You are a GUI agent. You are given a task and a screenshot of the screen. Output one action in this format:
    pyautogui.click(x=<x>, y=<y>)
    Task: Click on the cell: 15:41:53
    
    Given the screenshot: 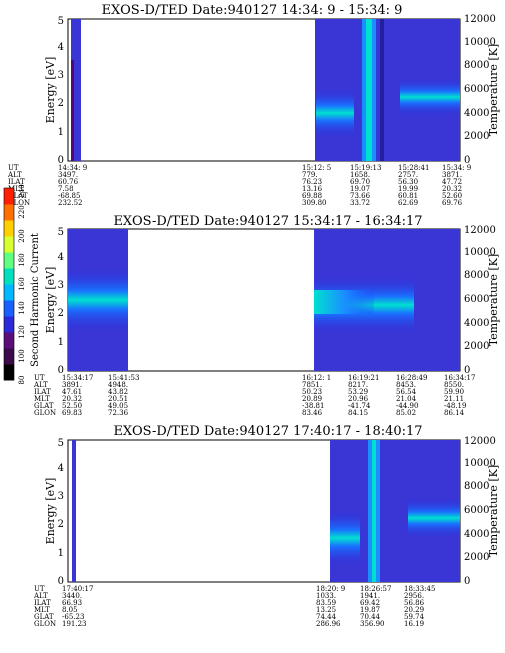 What is the action you would take?
    pyautogui.click(x=123, y=378)
    